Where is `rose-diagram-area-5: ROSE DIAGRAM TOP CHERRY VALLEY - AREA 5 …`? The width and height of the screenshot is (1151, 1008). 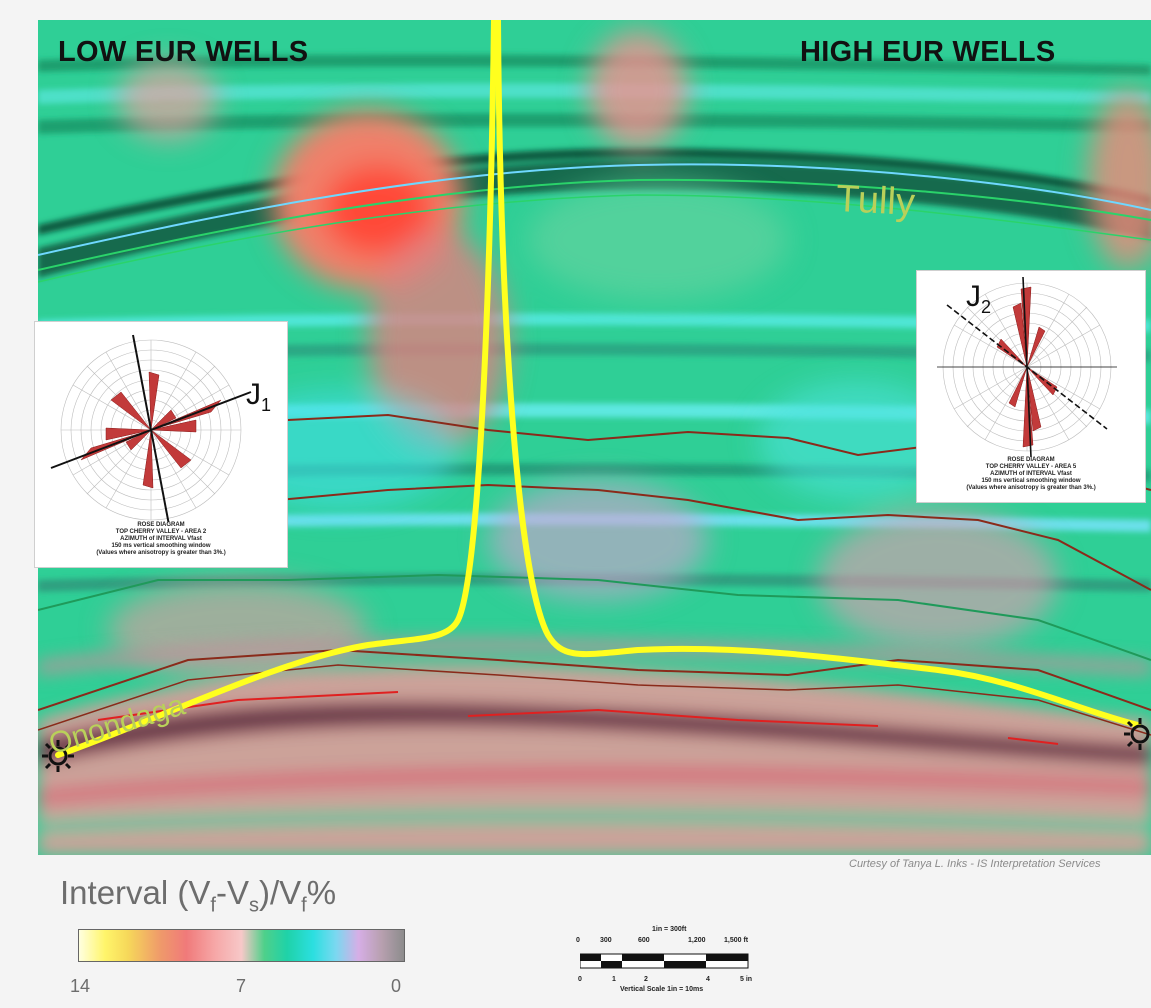 rose-diagram-area-5: ROSE DIAGRAM TOP CHERRY VALLEY - AREA 5 … is located at coordinates (1031, 386).